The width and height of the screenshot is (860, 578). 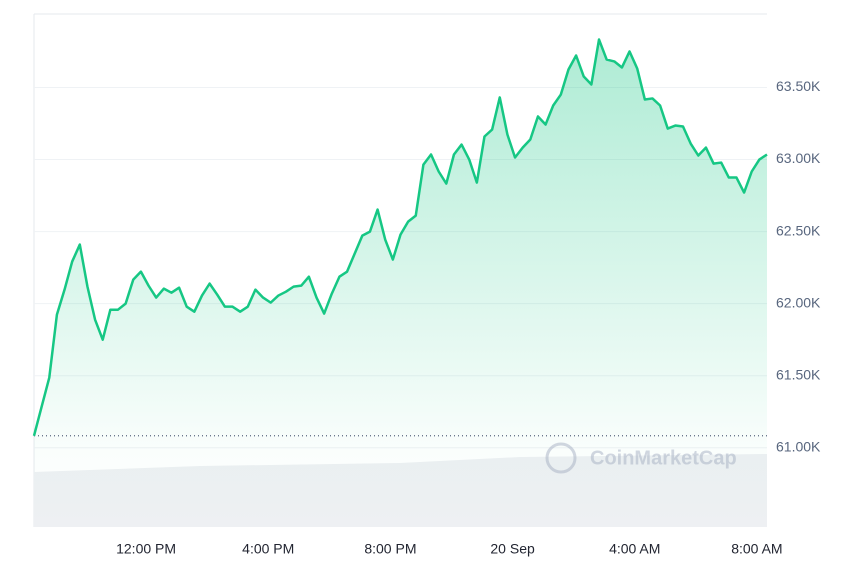 What do you see at coordinates (798, 302) in the screenshot?
I see `y-tick-label: 62.00K` at bounding box center [798, 302].